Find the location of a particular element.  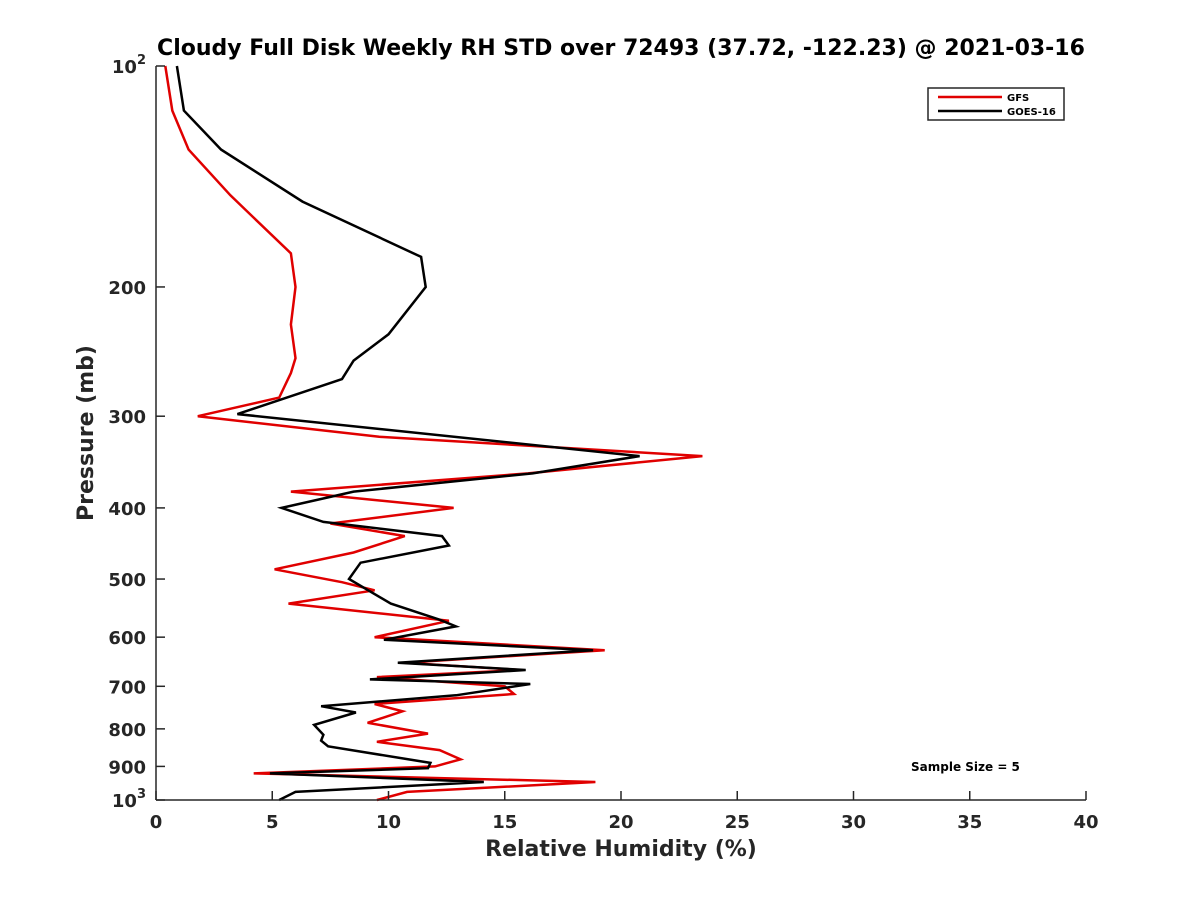

y-tick-label: 900 is located at coordinates (127, 767).